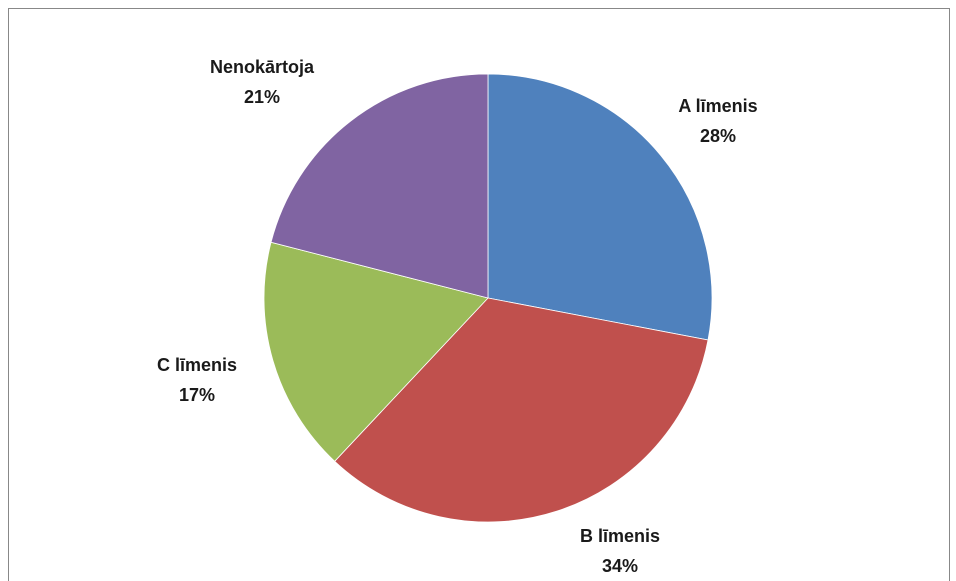  What do you see at coordinates (197, 395) in the screenshot?
I see `slice-value-label: 17%` at bounding box center [197, 395].